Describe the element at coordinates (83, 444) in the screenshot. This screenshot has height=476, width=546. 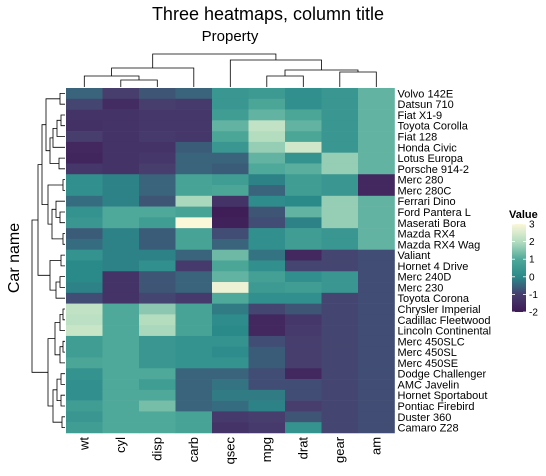
I see `column-label: wt` at that location.